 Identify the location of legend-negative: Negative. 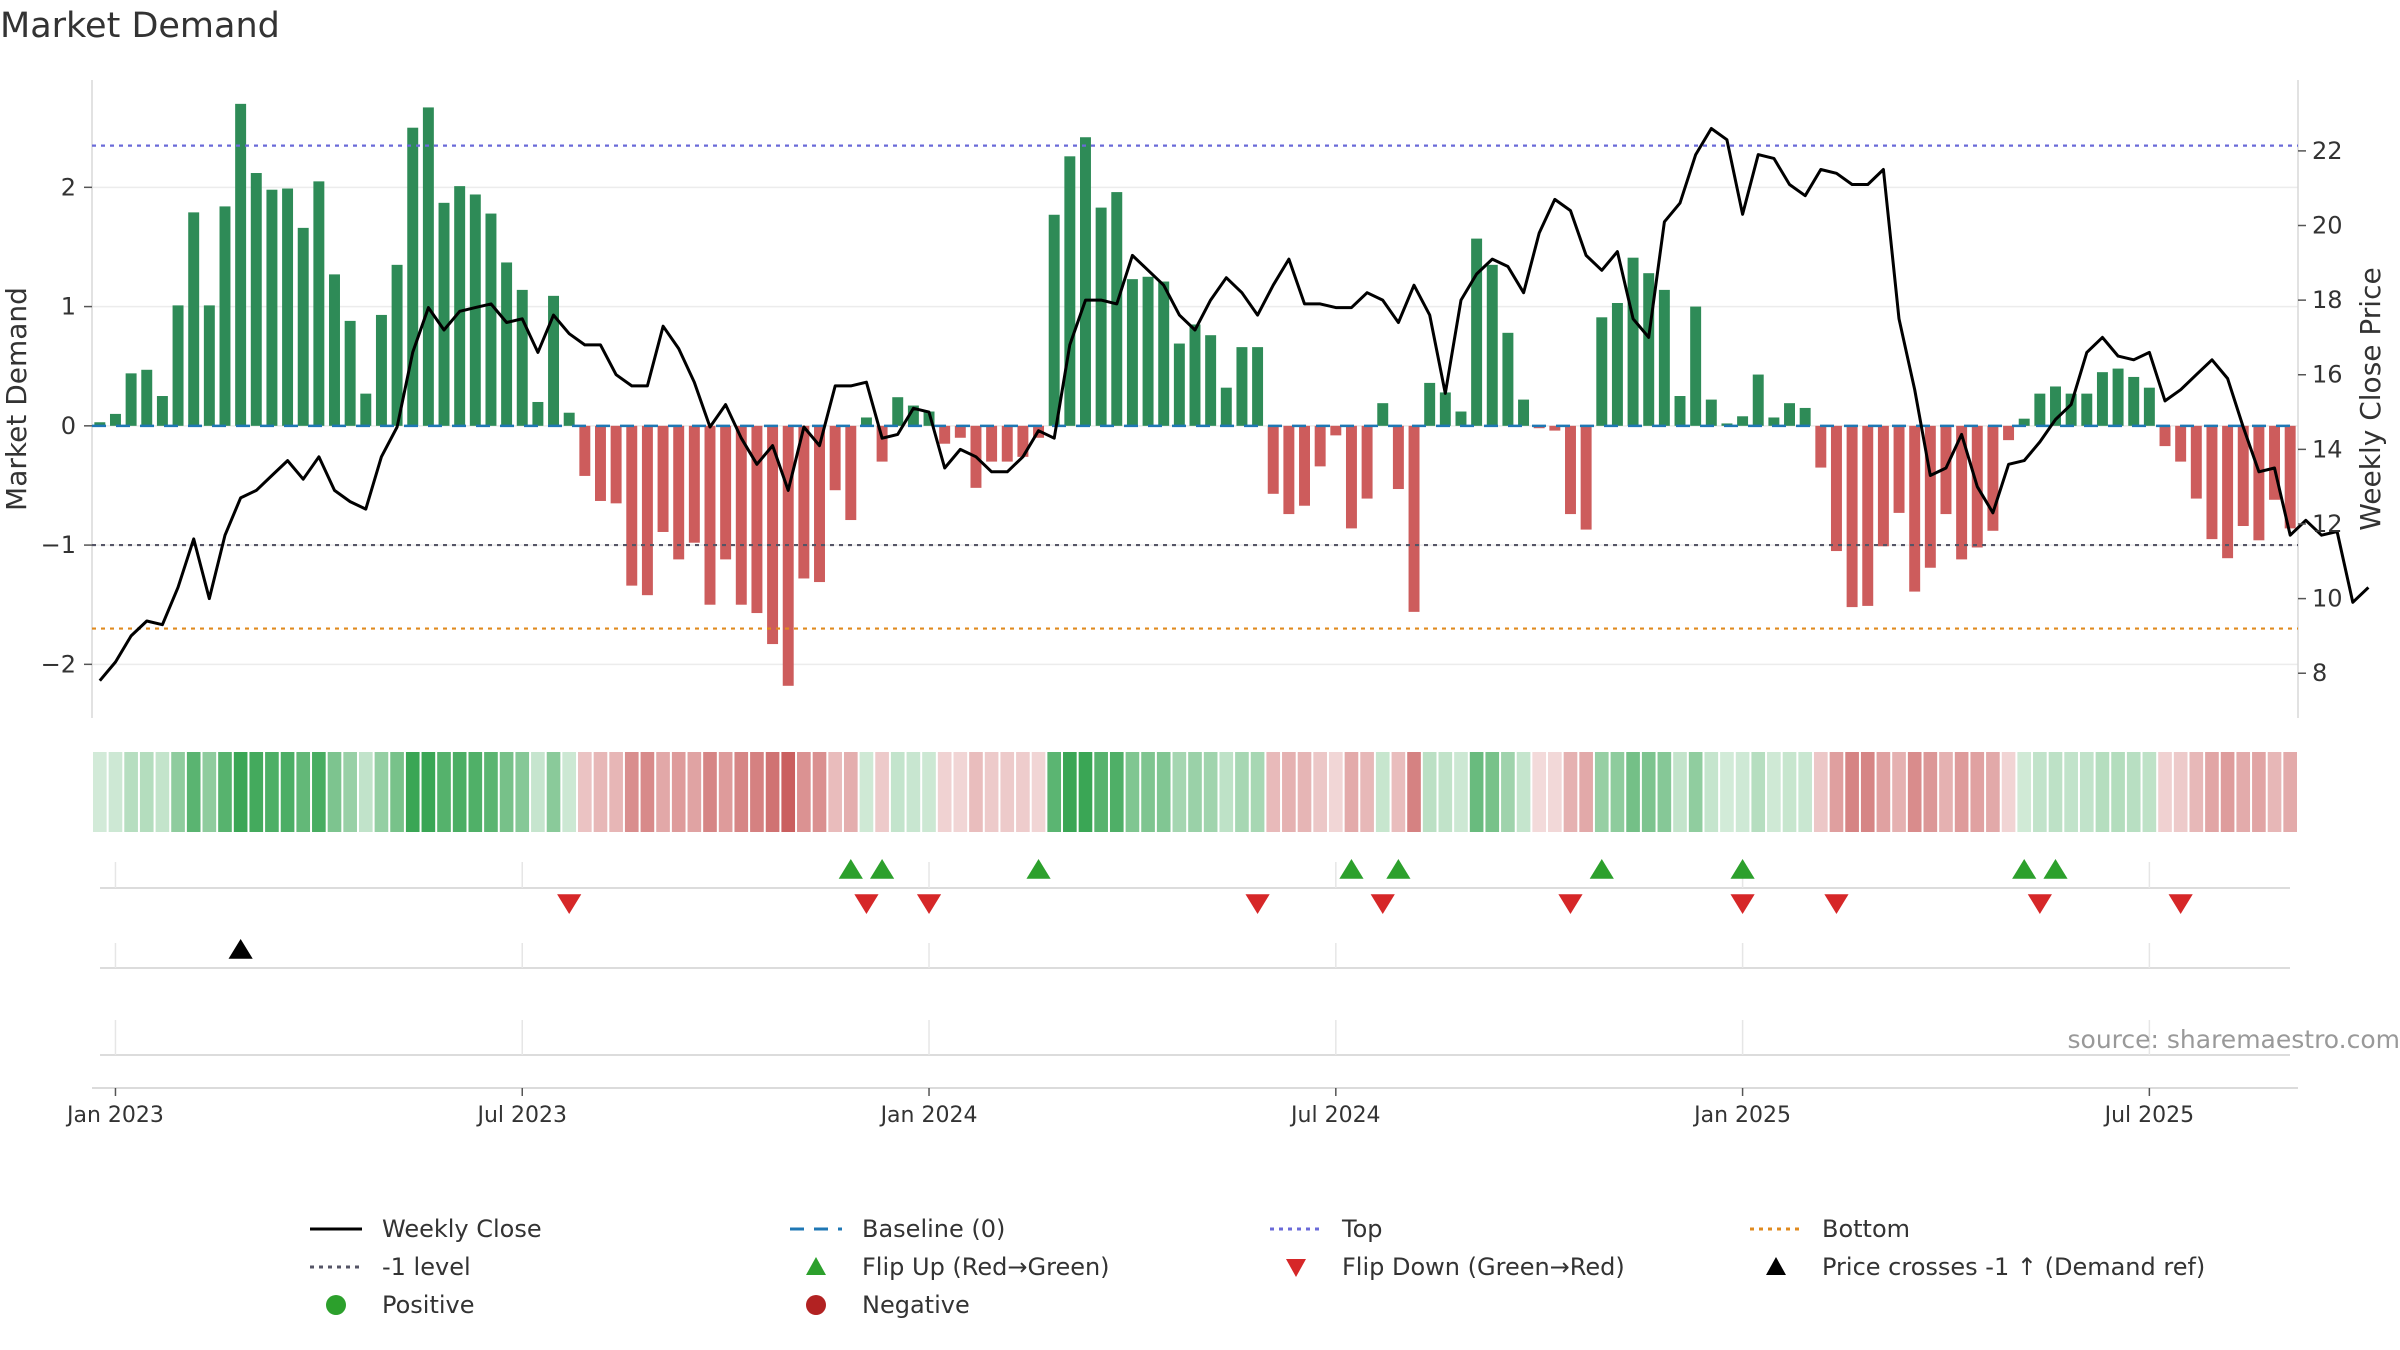
(1020, 1305).